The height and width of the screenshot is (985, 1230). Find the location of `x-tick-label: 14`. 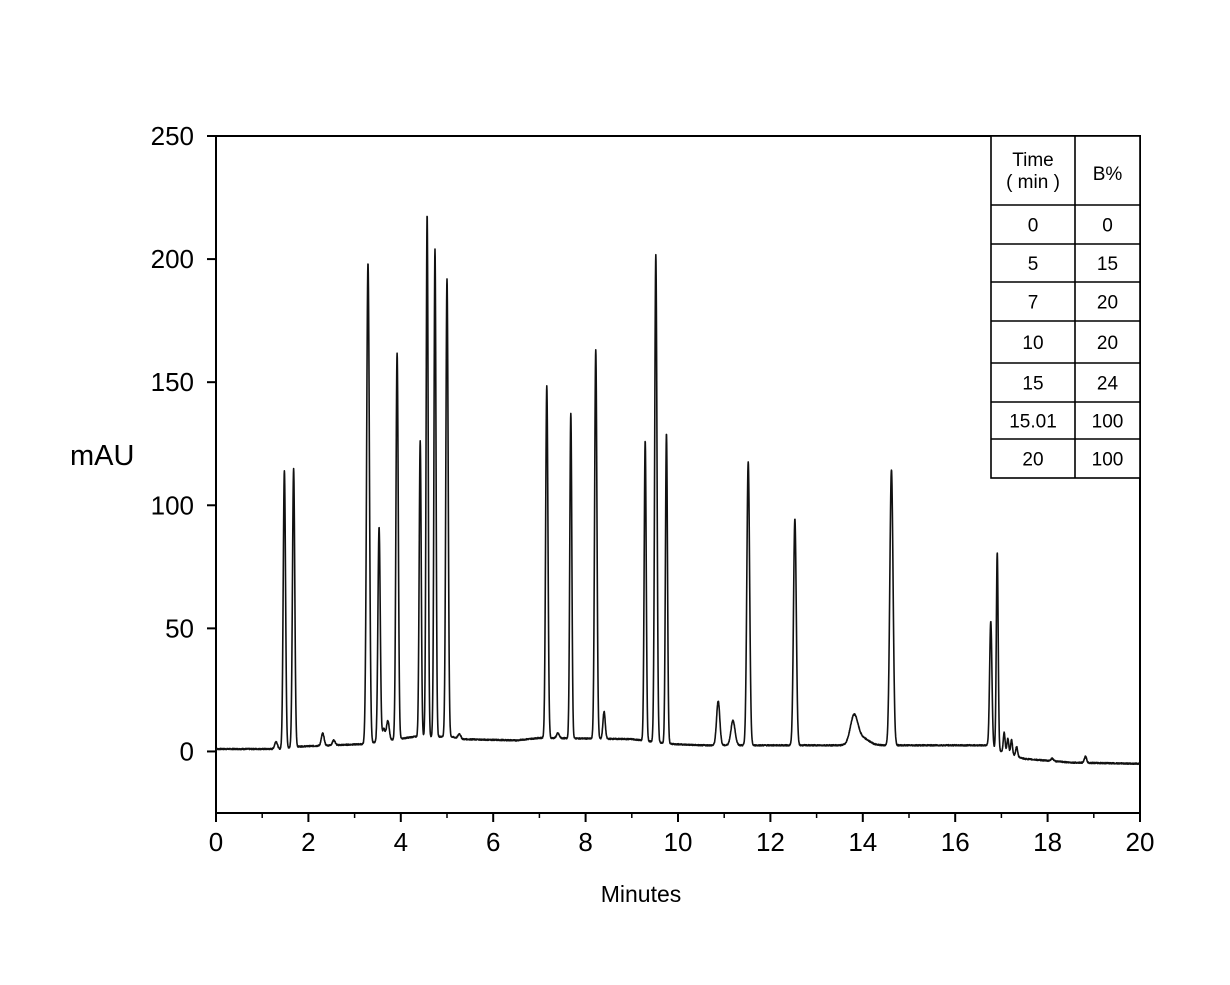

x-tick-label: 14 is located at coordinates (862, 842).